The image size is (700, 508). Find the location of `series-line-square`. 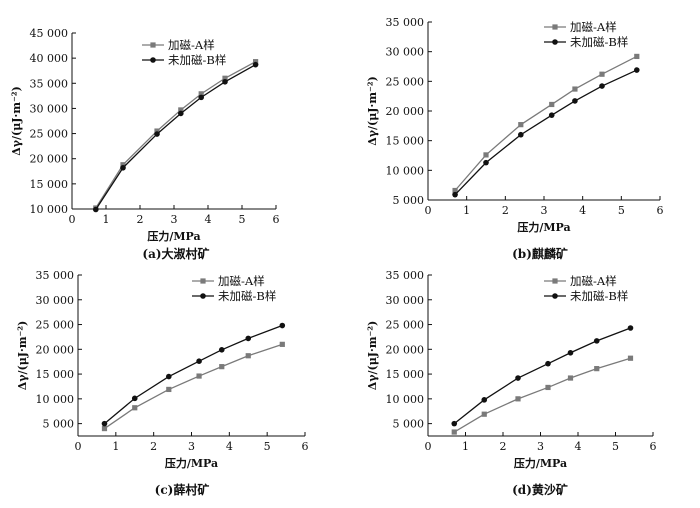

series-line-square is located at coordinates (546, 123).